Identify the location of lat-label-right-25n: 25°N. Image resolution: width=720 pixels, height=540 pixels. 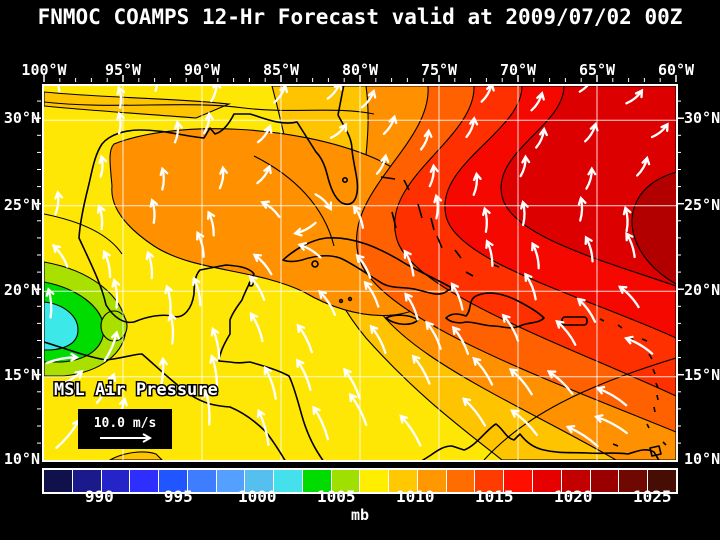
(702, 205).